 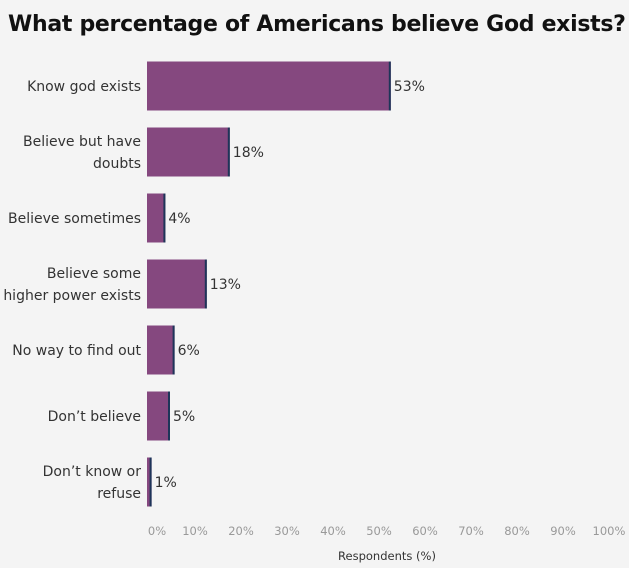 I want to click on category-label: No way to find out, so click(x=76, y=351).